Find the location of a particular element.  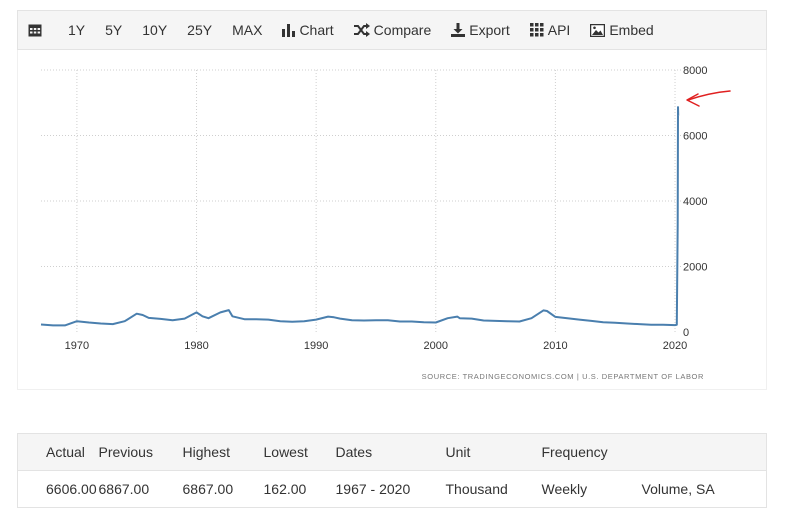

download-icon is located at coordinates (458, 30).